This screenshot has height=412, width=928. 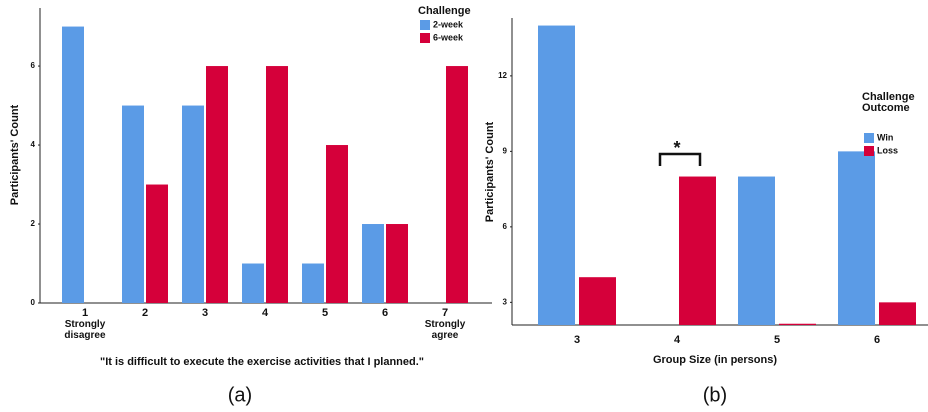 What do you see at coordinates (885, 137) in the screenshot?
I see `legend-label: Win` at bounding box center [885, 137].